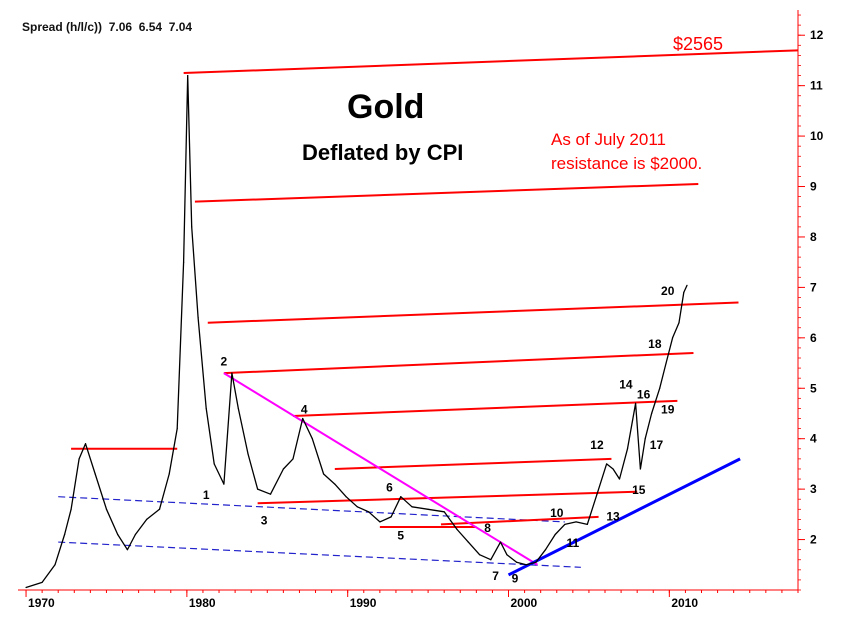 Image resolution: width=859 pixels, height=625 pixels. Describe the element at coordinates (597, 445) in the screenshot. I see `wave-label-12: 12` at that location.